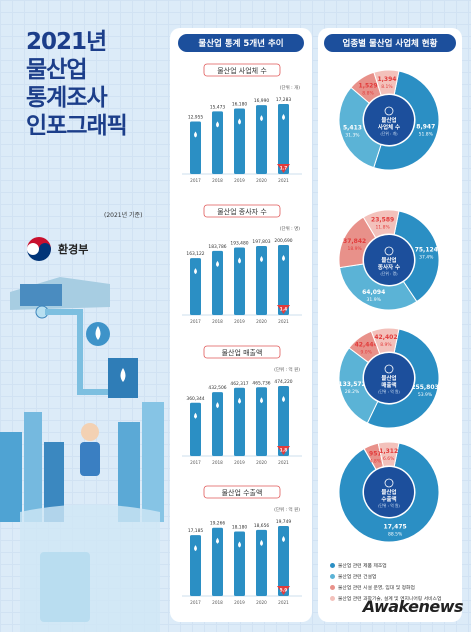 The height and width of the screenshot is (632, 471). Describe the element at coordinates (389, 369) in the screenshot. I see `building-icon` at that location.